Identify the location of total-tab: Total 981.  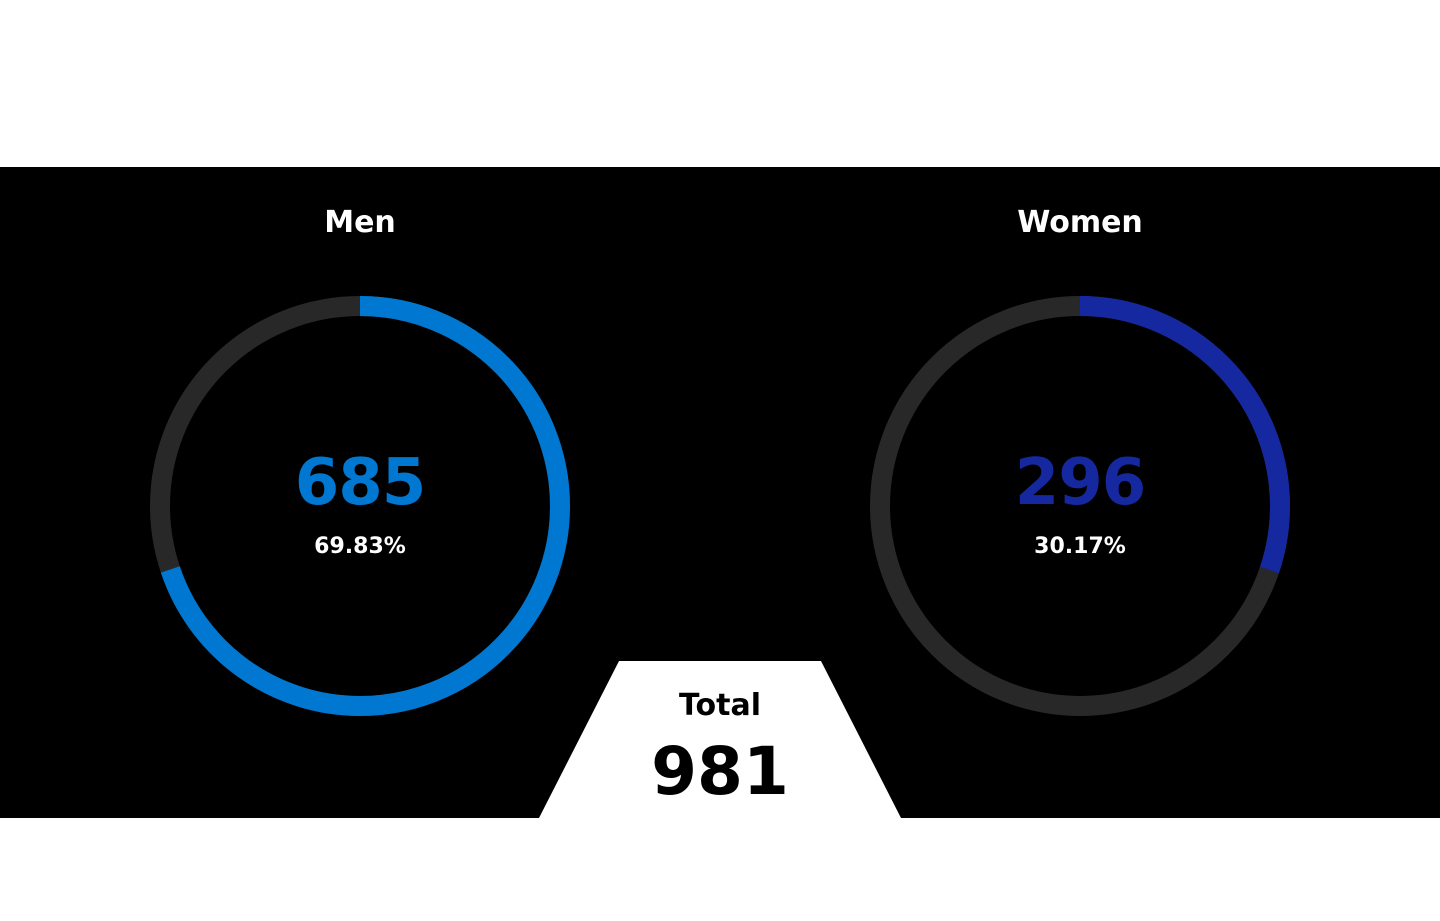
(720, 739).